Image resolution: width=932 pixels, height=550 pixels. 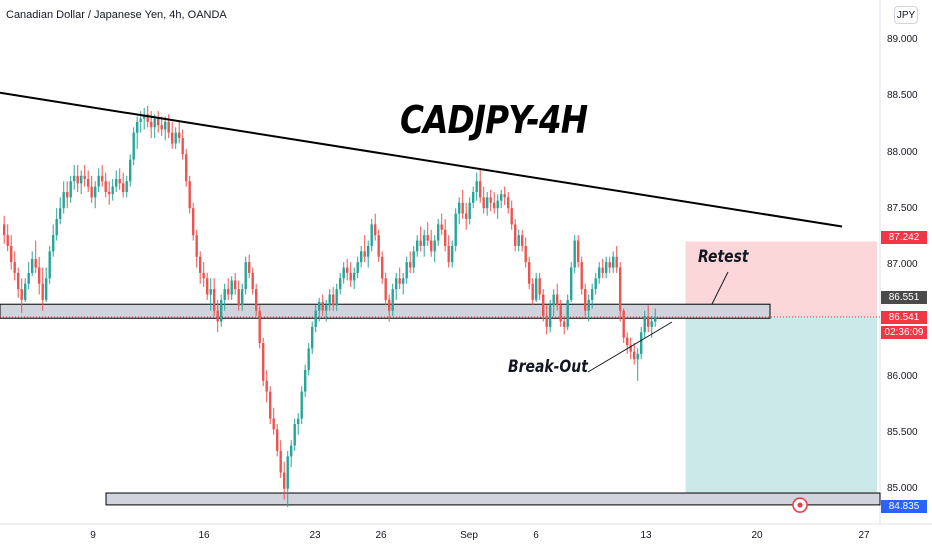 I want to click on y-tick-label: 85.000, so click(x=902, y=488).